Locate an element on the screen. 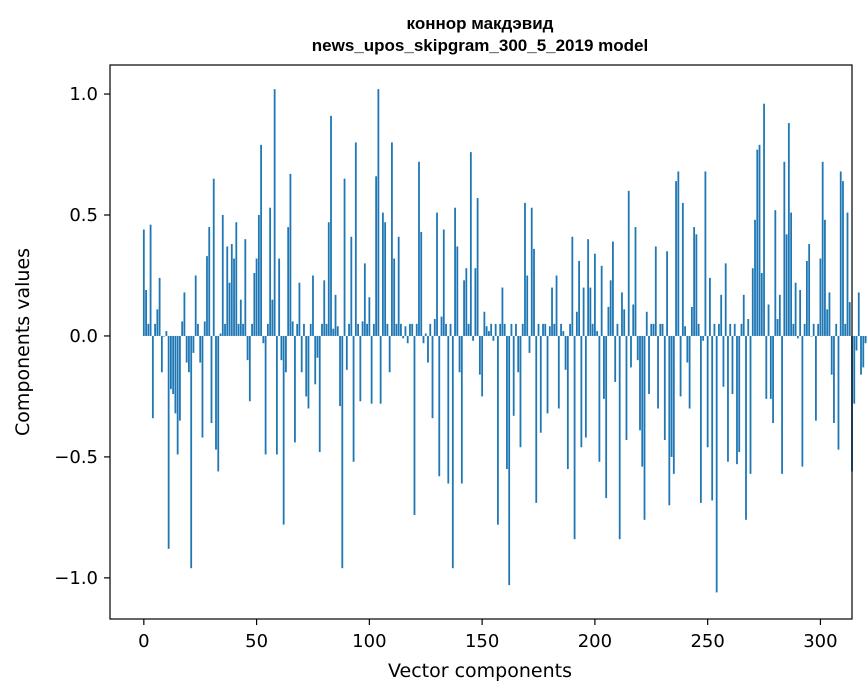 The image size is (867, 696). y-tick-label: 0.0 is located at coordinates (83, 336).